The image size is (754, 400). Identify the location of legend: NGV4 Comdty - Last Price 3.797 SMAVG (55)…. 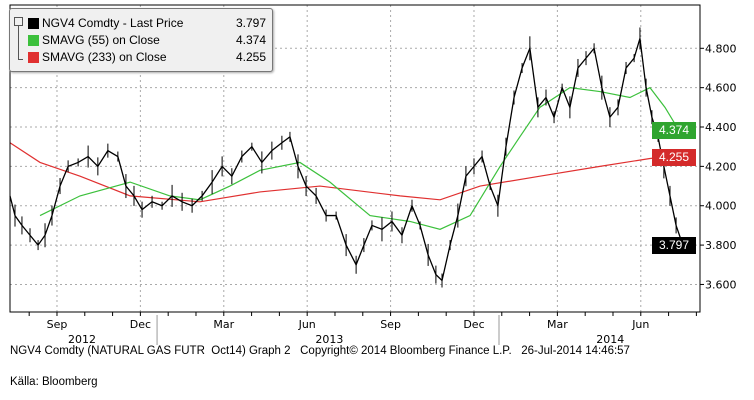
(141, 40).